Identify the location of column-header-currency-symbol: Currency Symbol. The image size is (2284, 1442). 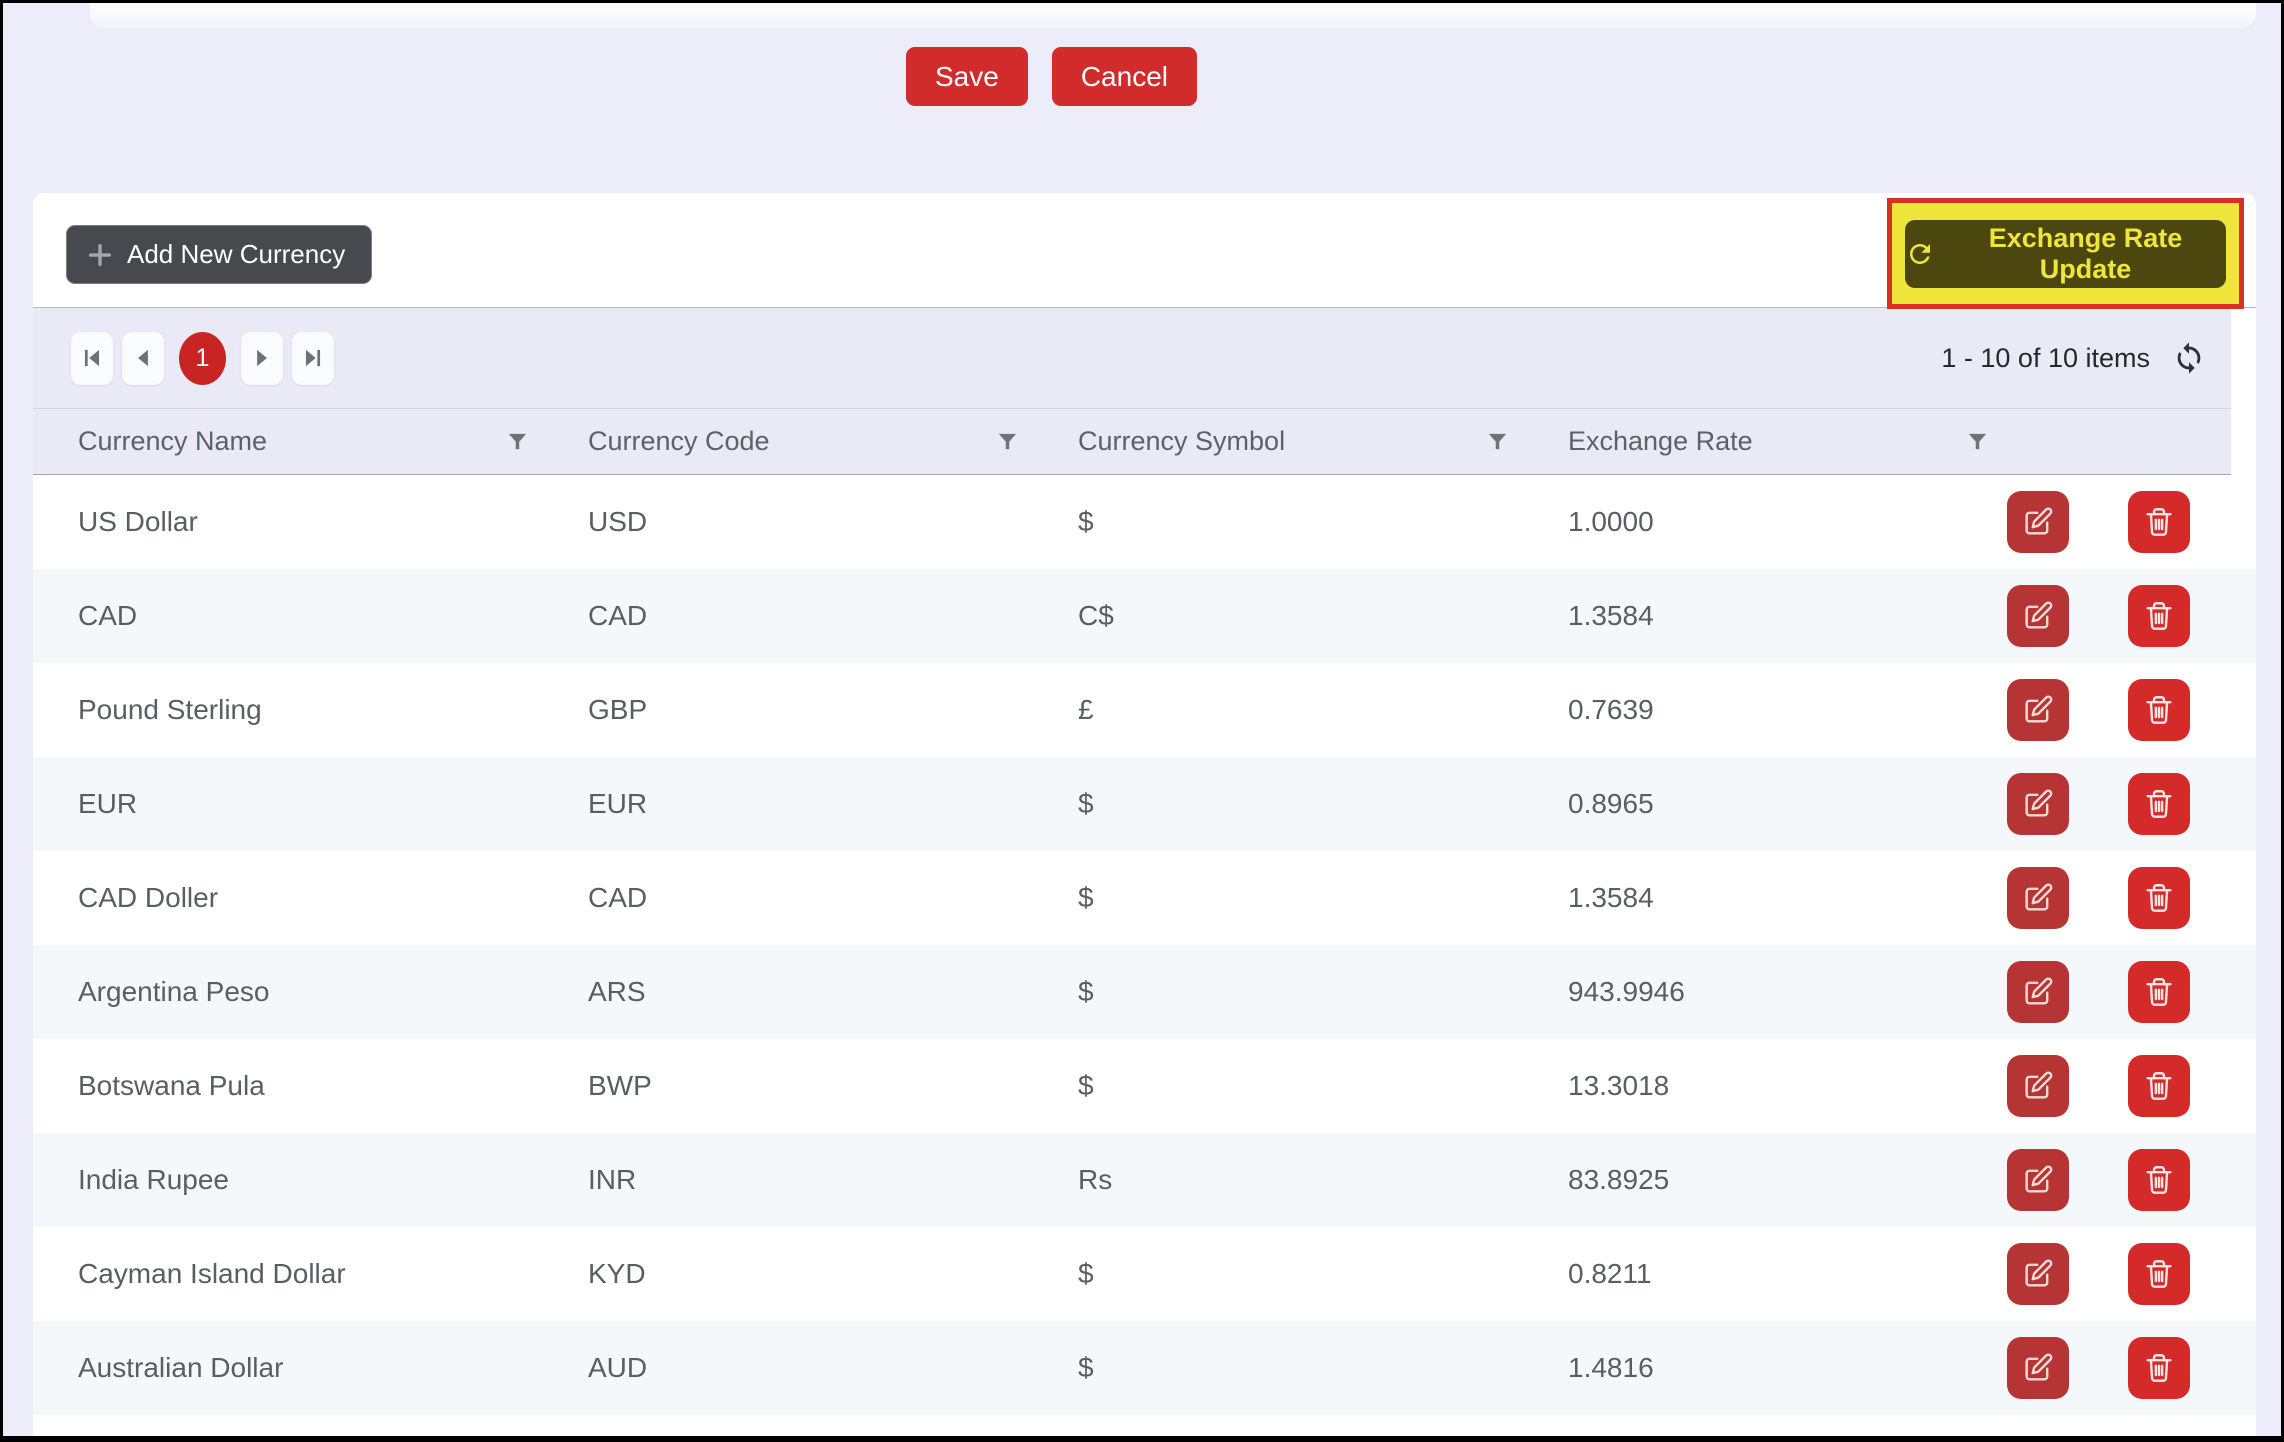
(1278, 441).